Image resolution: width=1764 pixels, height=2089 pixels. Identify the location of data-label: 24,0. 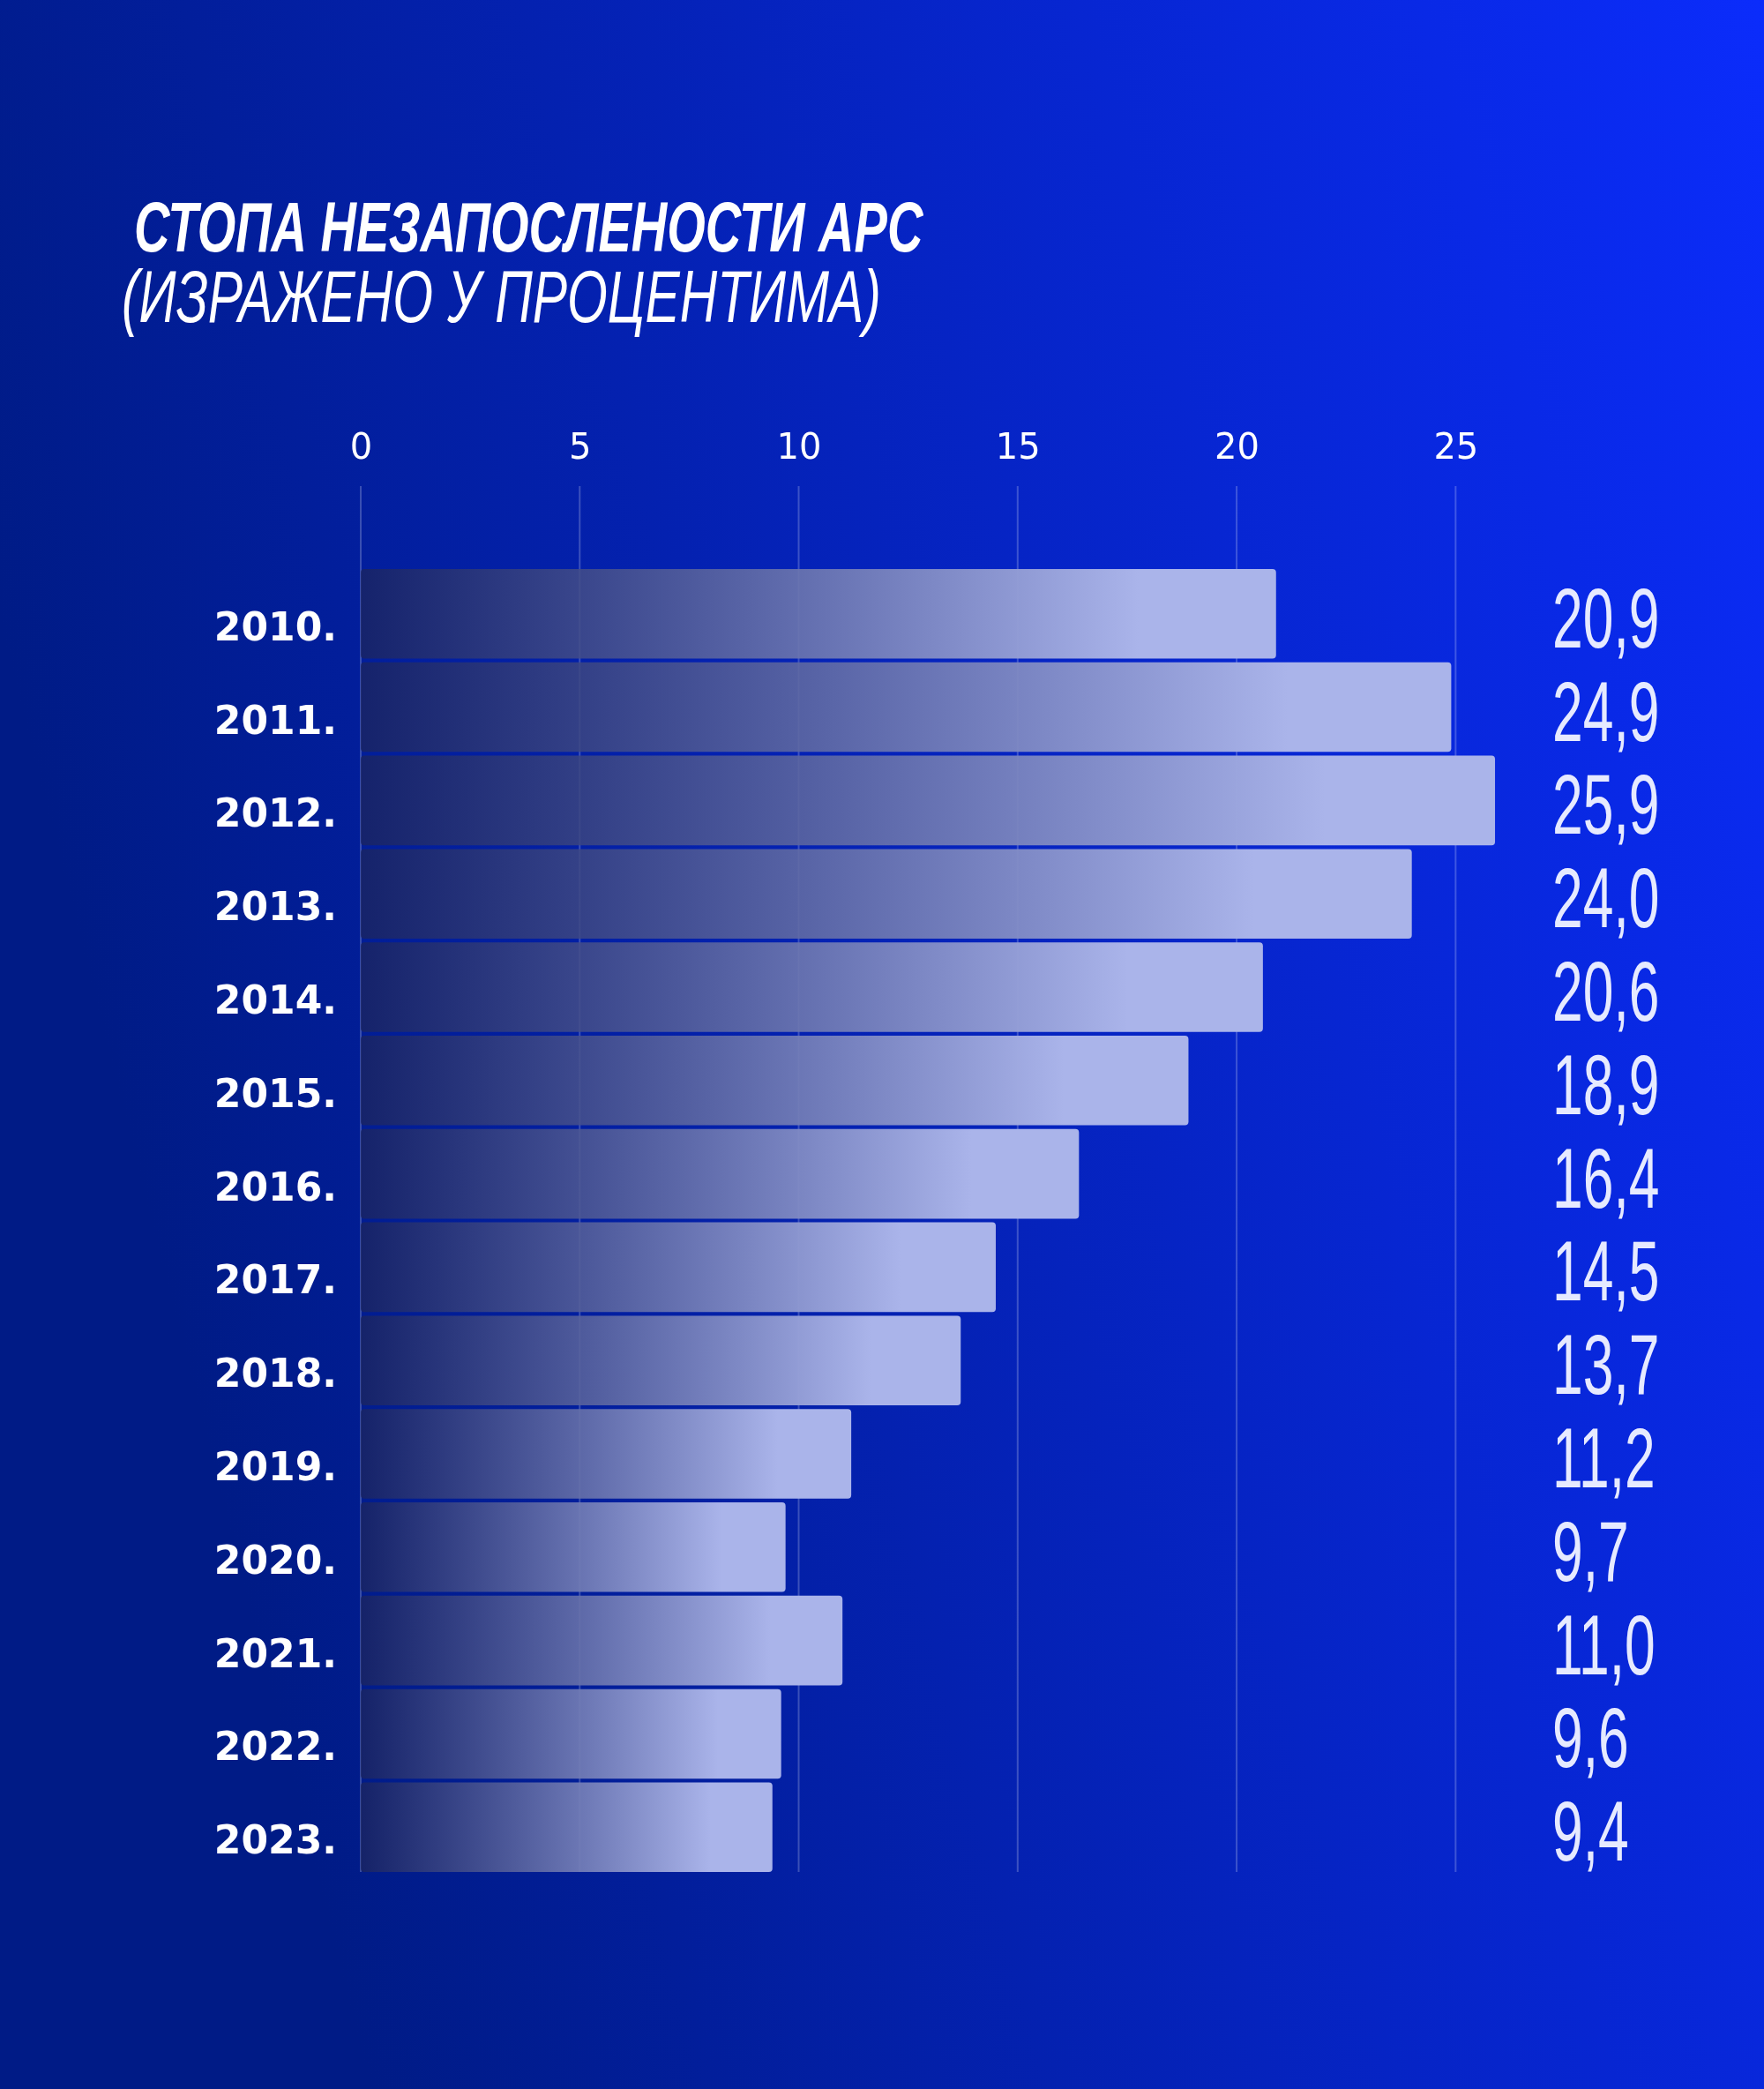
(1606, 898).